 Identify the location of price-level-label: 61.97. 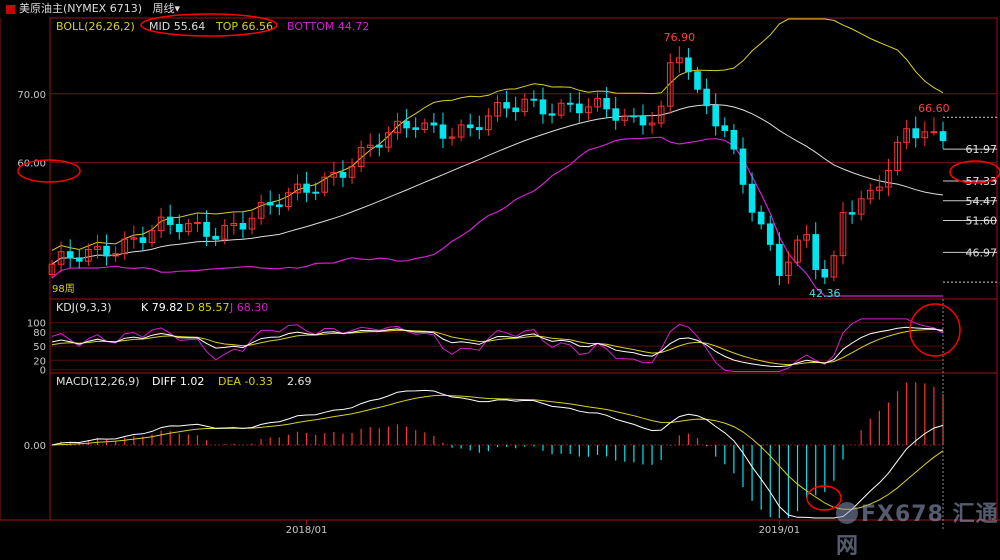
(982, 149).